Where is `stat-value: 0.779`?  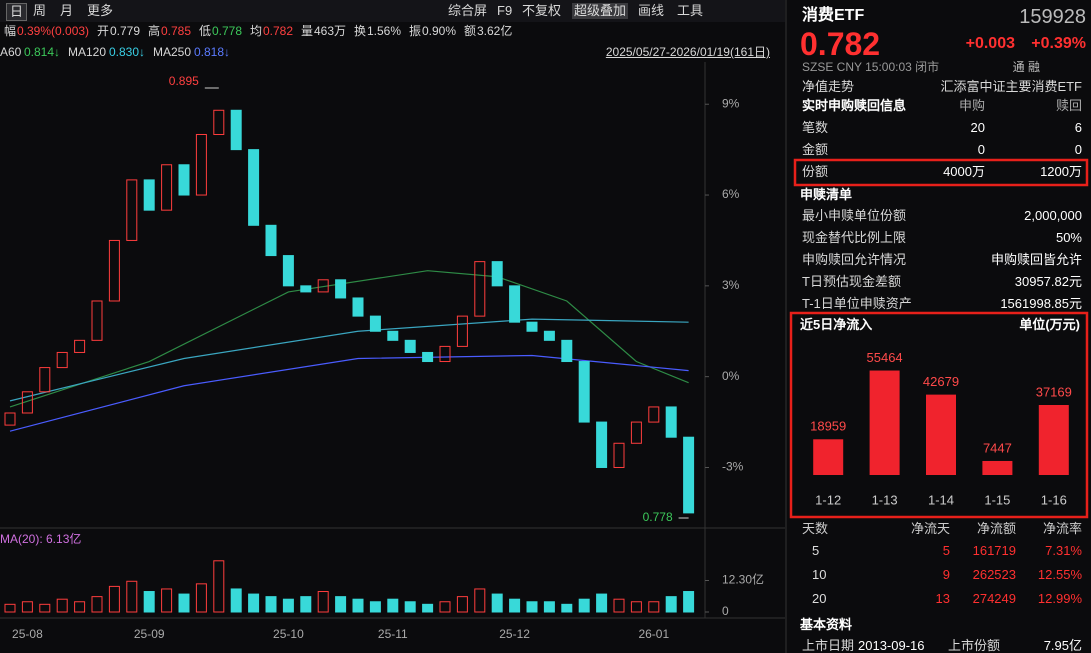
stat-value: 0.779 is located at coordinates (125, 31).